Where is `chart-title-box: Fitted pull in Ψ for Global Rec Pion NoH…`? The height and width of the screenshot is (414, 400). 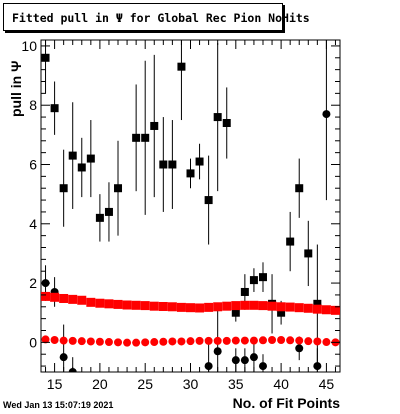 chart-title-box: Fitted pull in Ψ for Global Rec Pion NoH… is located at coordinates (156, 17).